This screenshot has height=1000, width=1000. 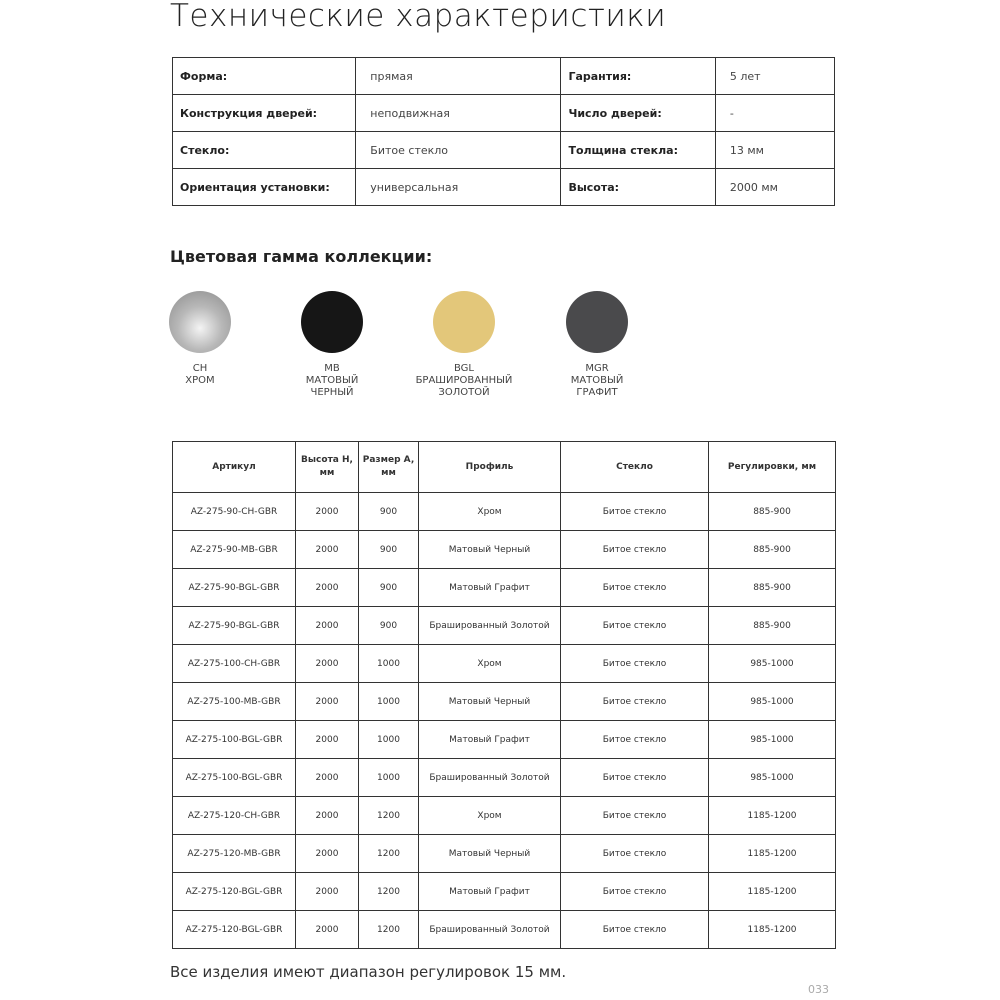 What do you see at coordinates (634, 467) in the screenshot?
I see `column-header: Стекло` at bounding box center [634, 467].